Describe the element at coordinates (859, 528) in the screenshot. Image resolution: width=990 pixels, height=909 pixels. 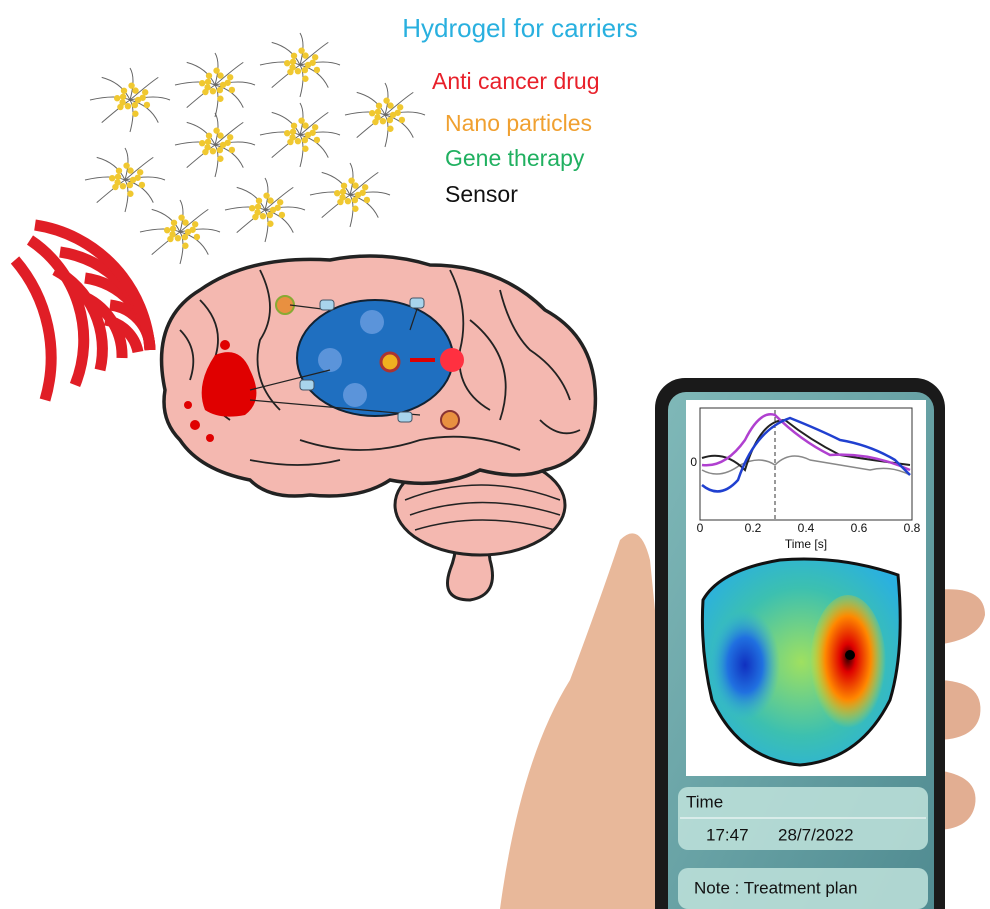
I see `x-tick-label: 0.6` at that location.